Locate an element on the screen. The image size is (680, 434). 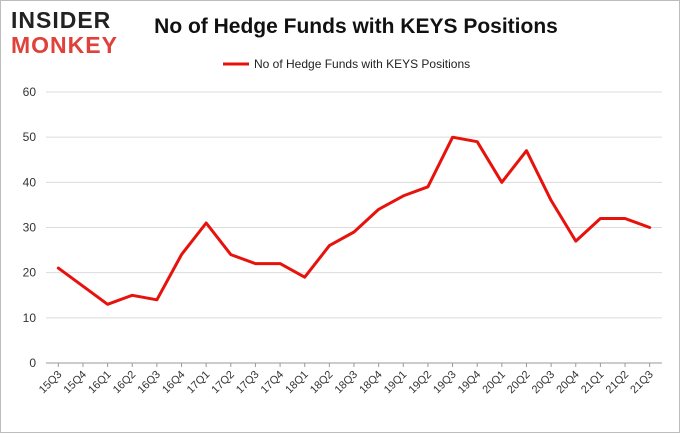
x-tick-label: 18Q2 is located at coordinates (322, 383).